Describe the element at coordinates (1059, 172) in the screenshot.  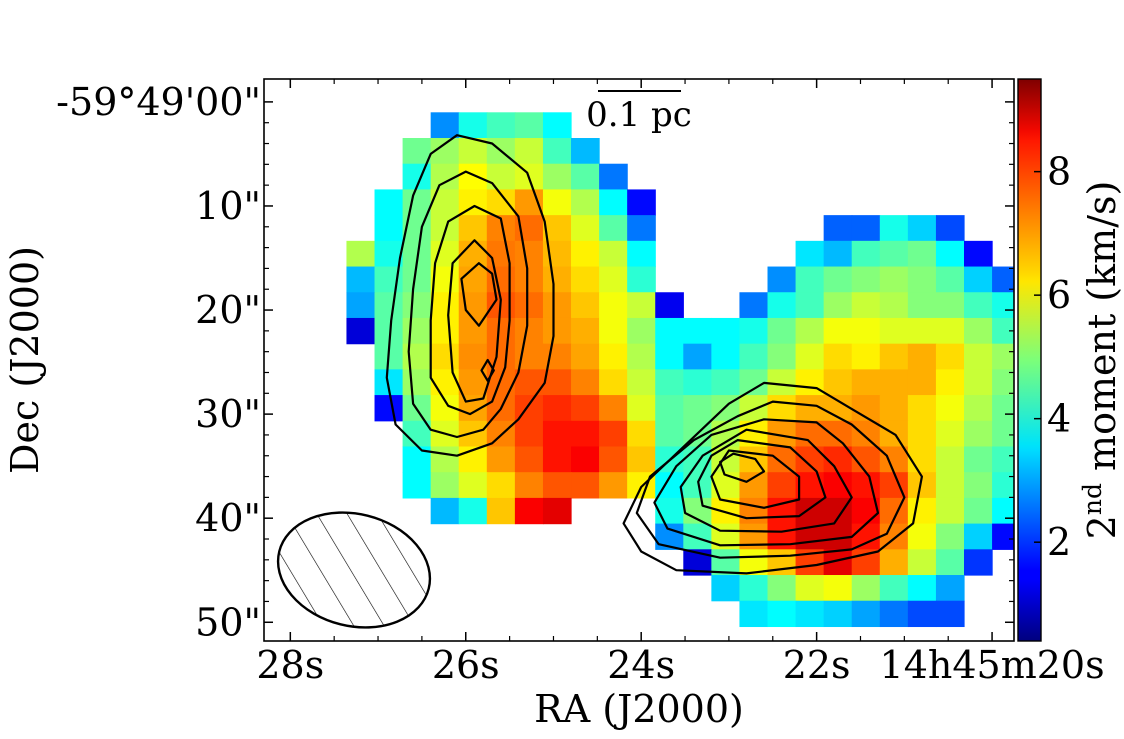
I see `colorbar-tick-label: 8` at that location.